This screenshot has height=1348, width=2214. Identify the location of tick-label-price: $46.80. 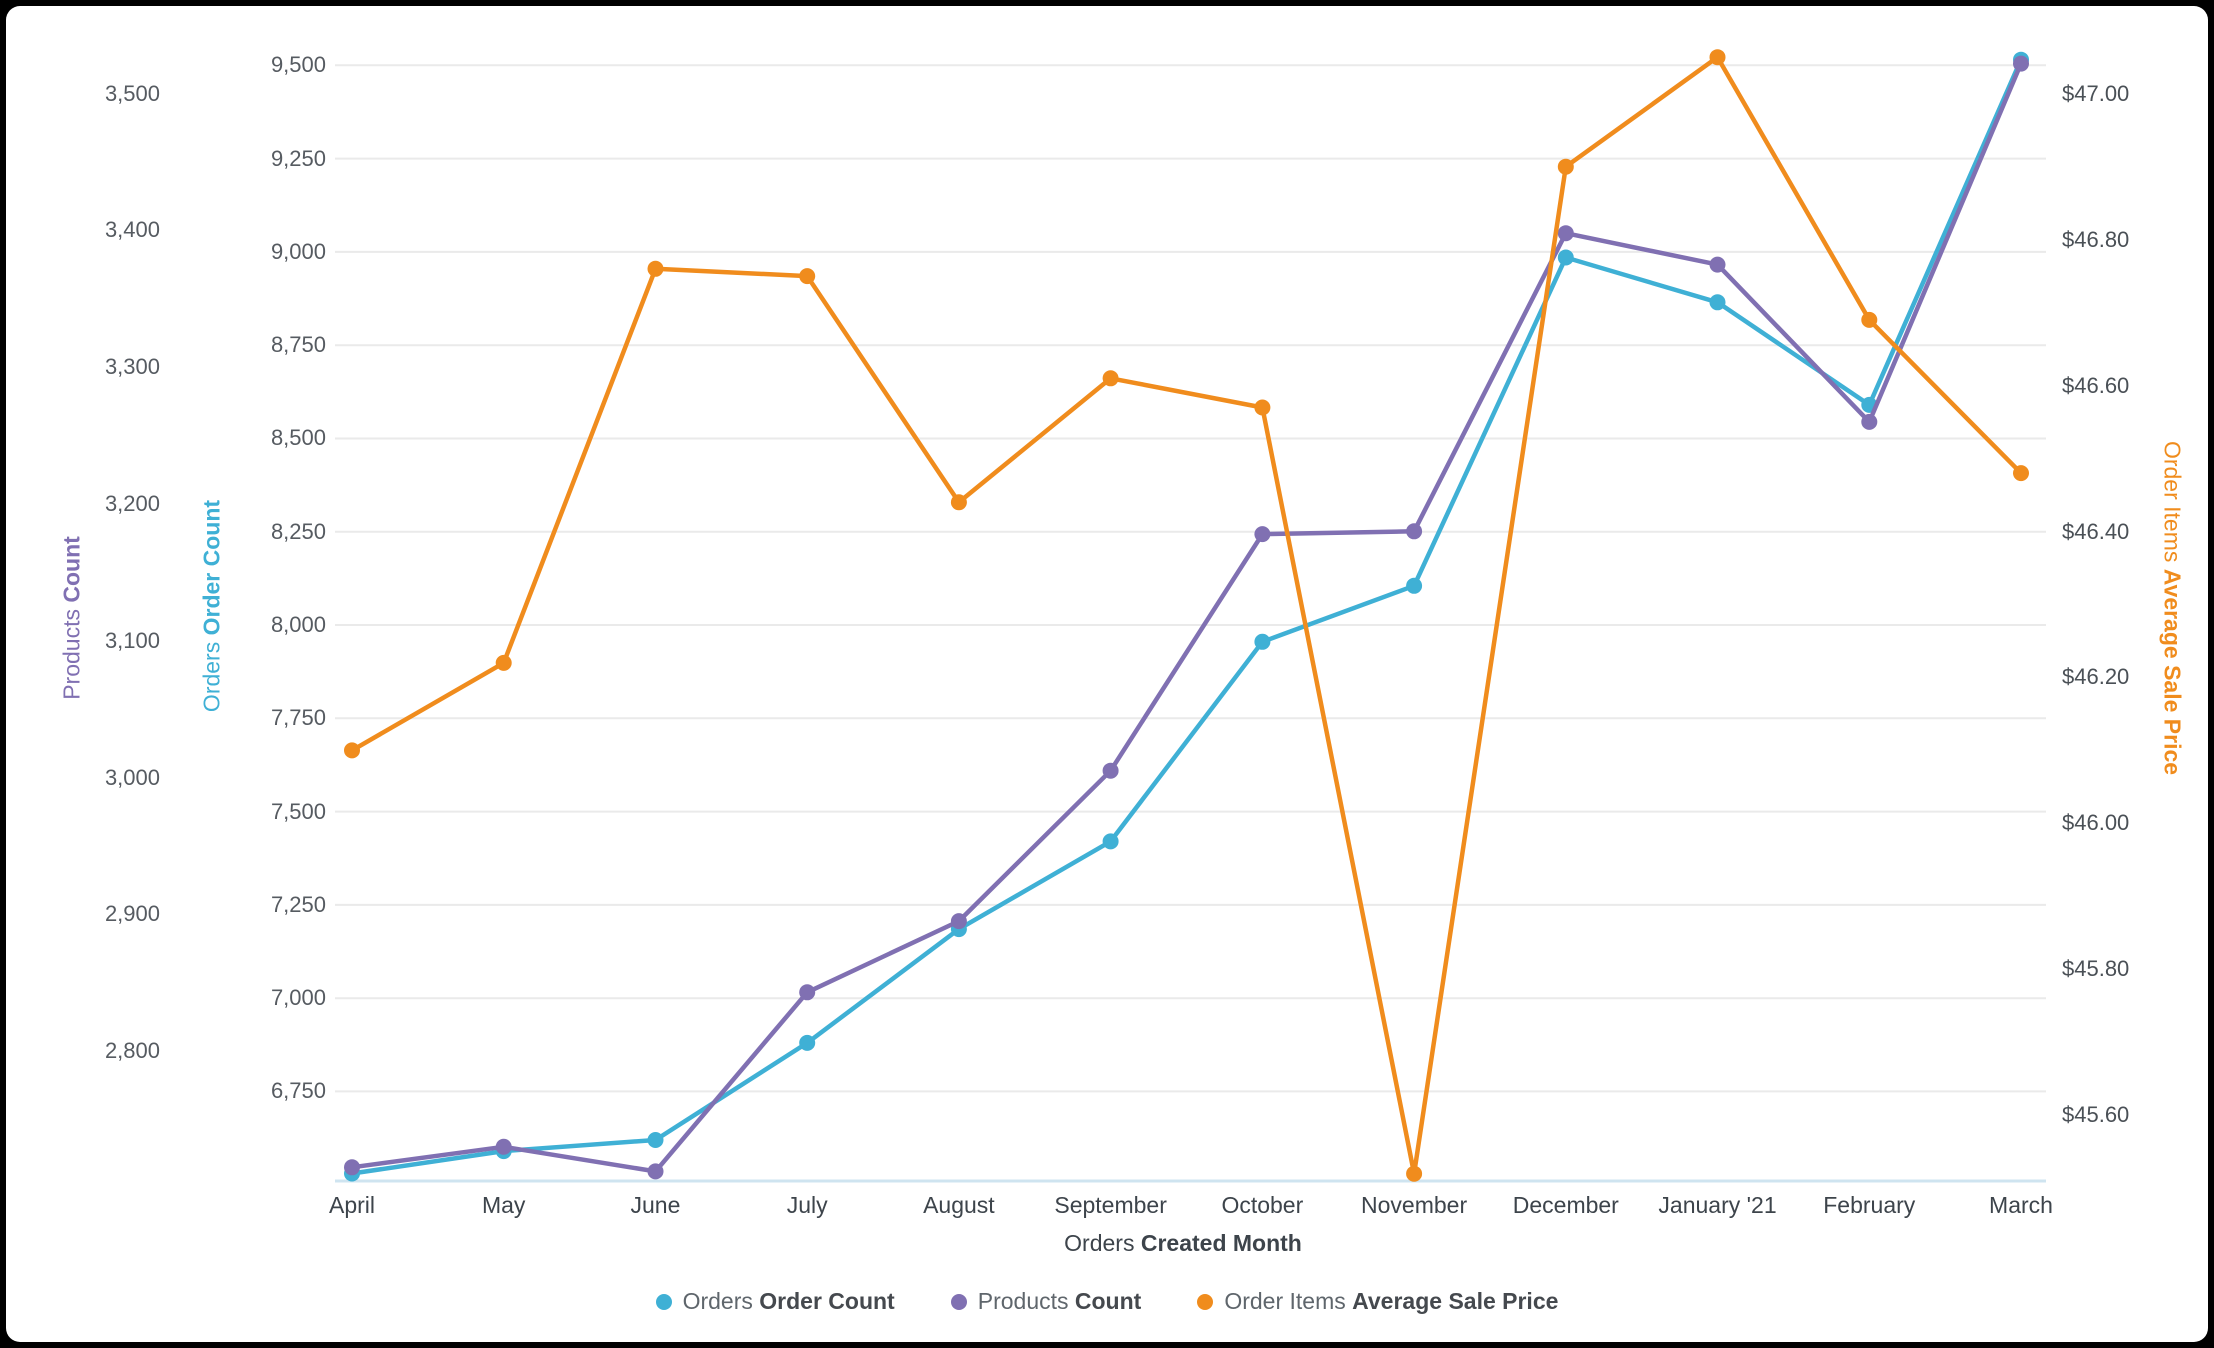
(2096, 239).